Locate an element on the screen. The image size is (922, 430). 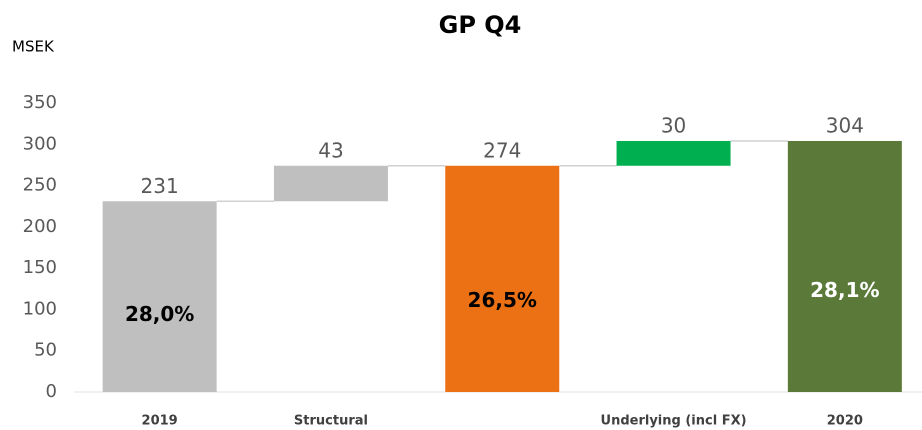
value-label: 231 is located at coordinates (160, 186).